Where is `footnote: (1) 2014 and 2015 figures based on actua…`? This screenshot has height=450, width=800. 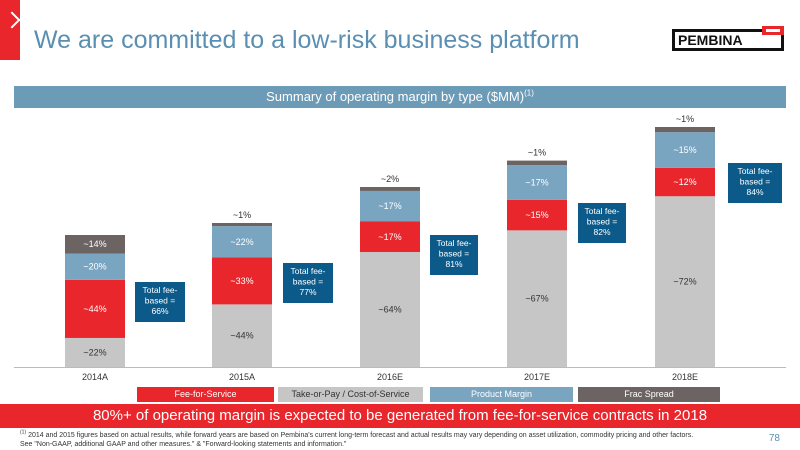
footnote: (1) 2014 and 2015 figures based on actua… is located at coordinates (380, 439).